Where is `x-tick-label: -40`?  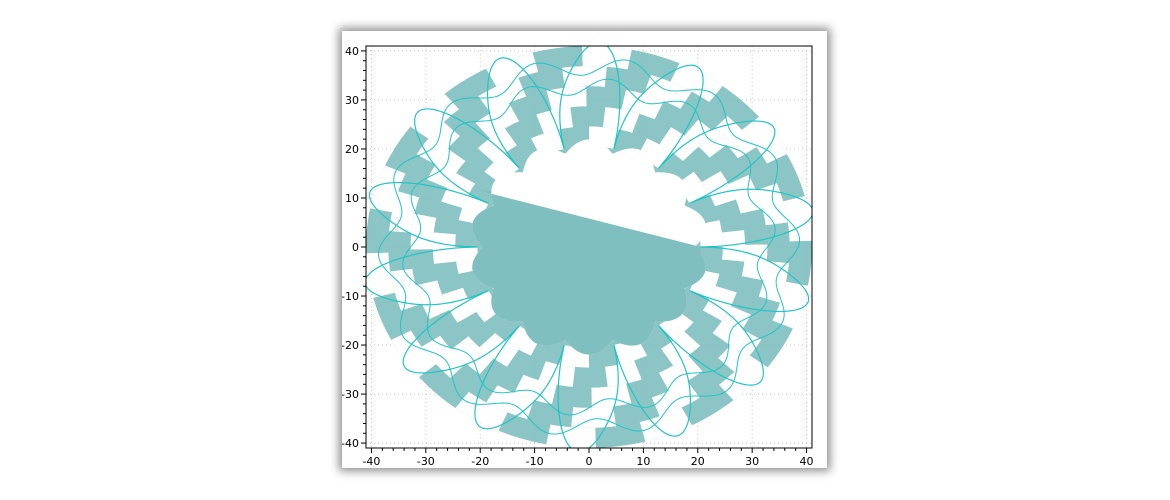 x-tick-label: -40 is located at coordinates (371, 461).